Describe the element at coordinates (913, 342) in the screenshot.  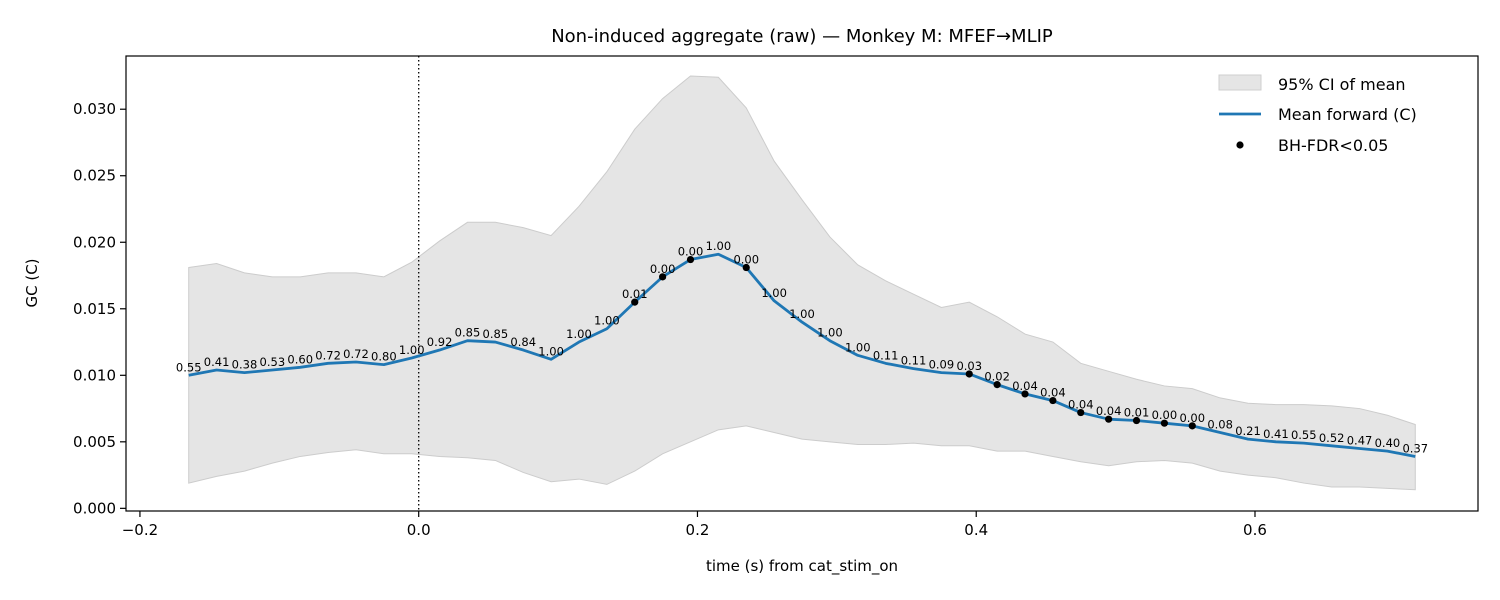
I see `significance-points-layer` at that location.